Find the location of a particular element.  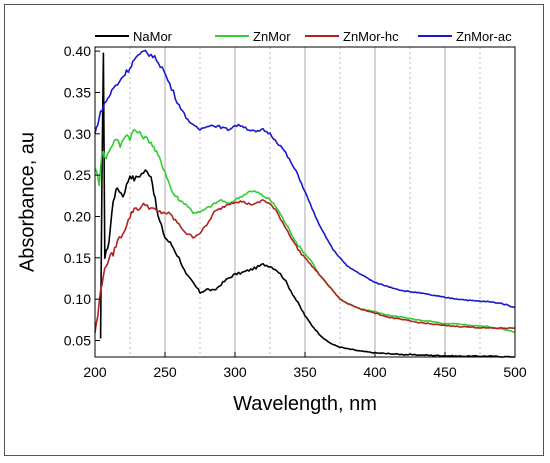

x-axis-title: Wavelength, nm is located at coordinates (305, 404).